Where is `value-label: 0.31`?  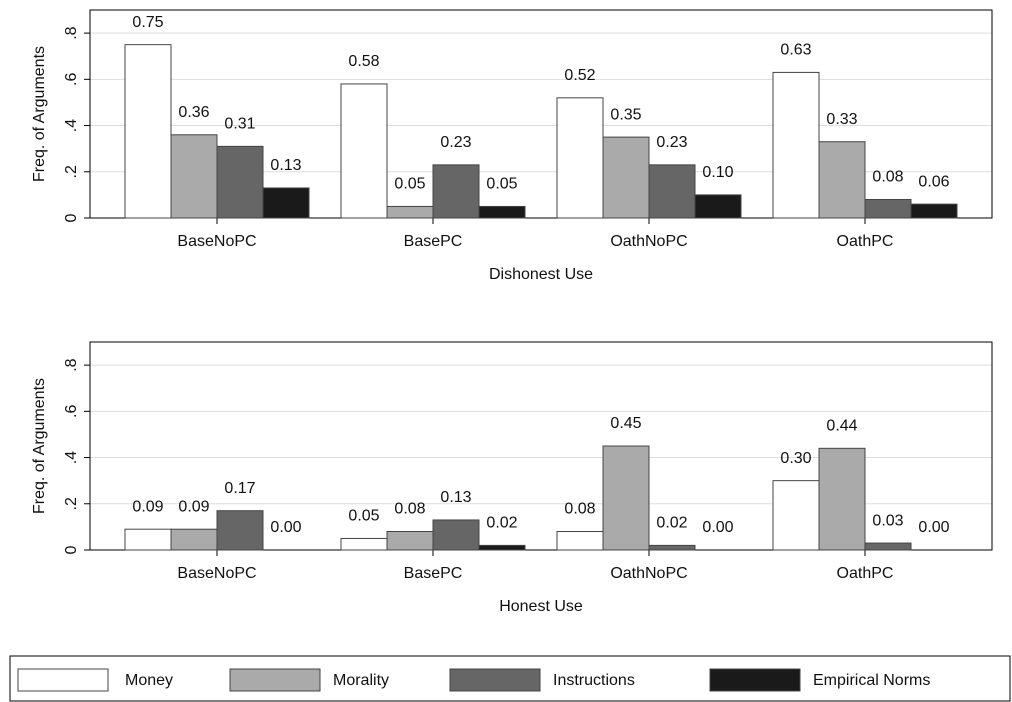
value-label: 0.31 is located at coordinates (239, 124).